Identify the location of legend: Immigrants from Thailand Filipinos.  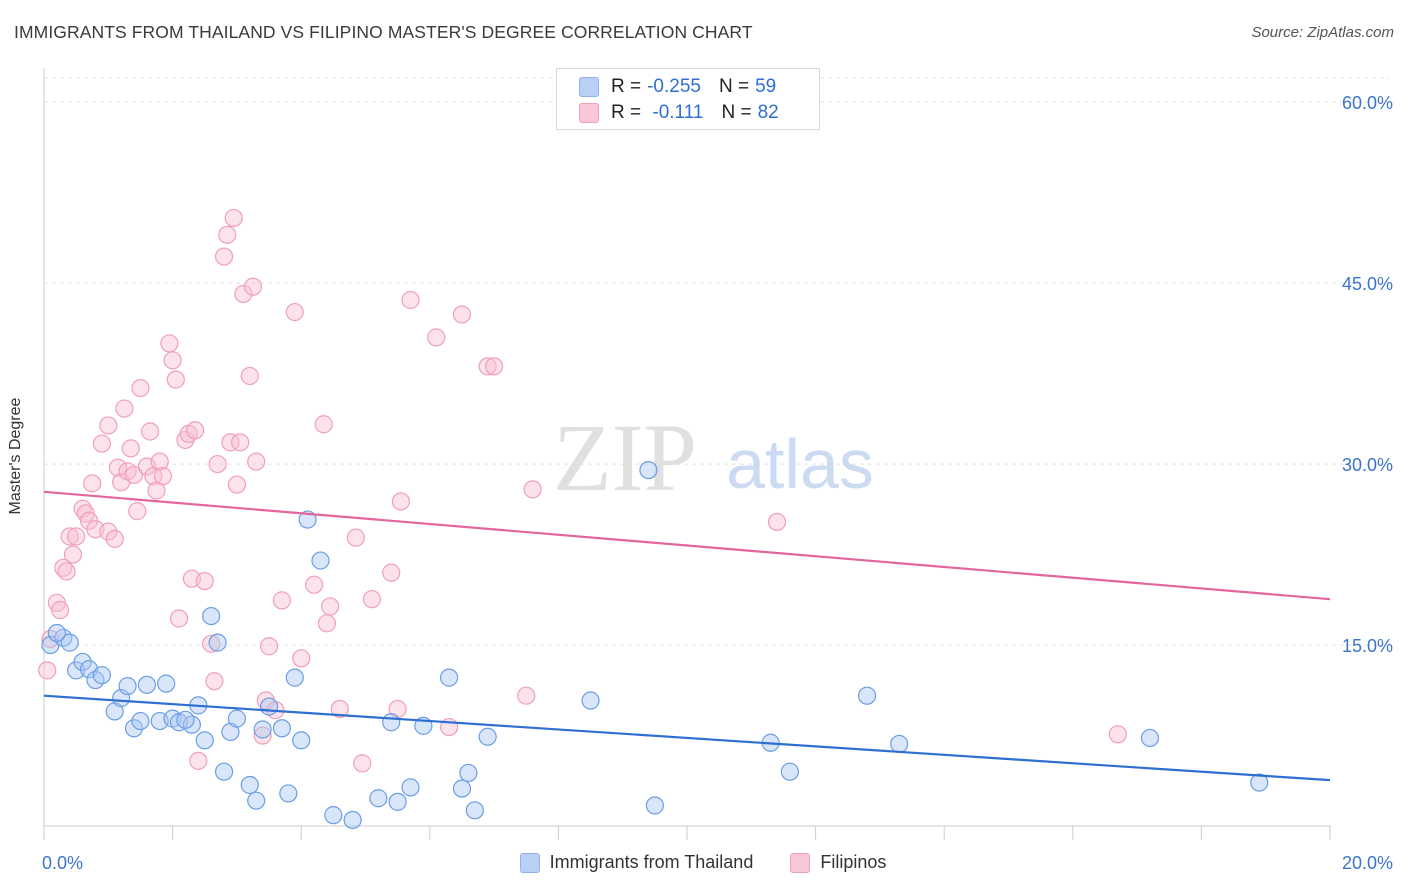
(703, 865).